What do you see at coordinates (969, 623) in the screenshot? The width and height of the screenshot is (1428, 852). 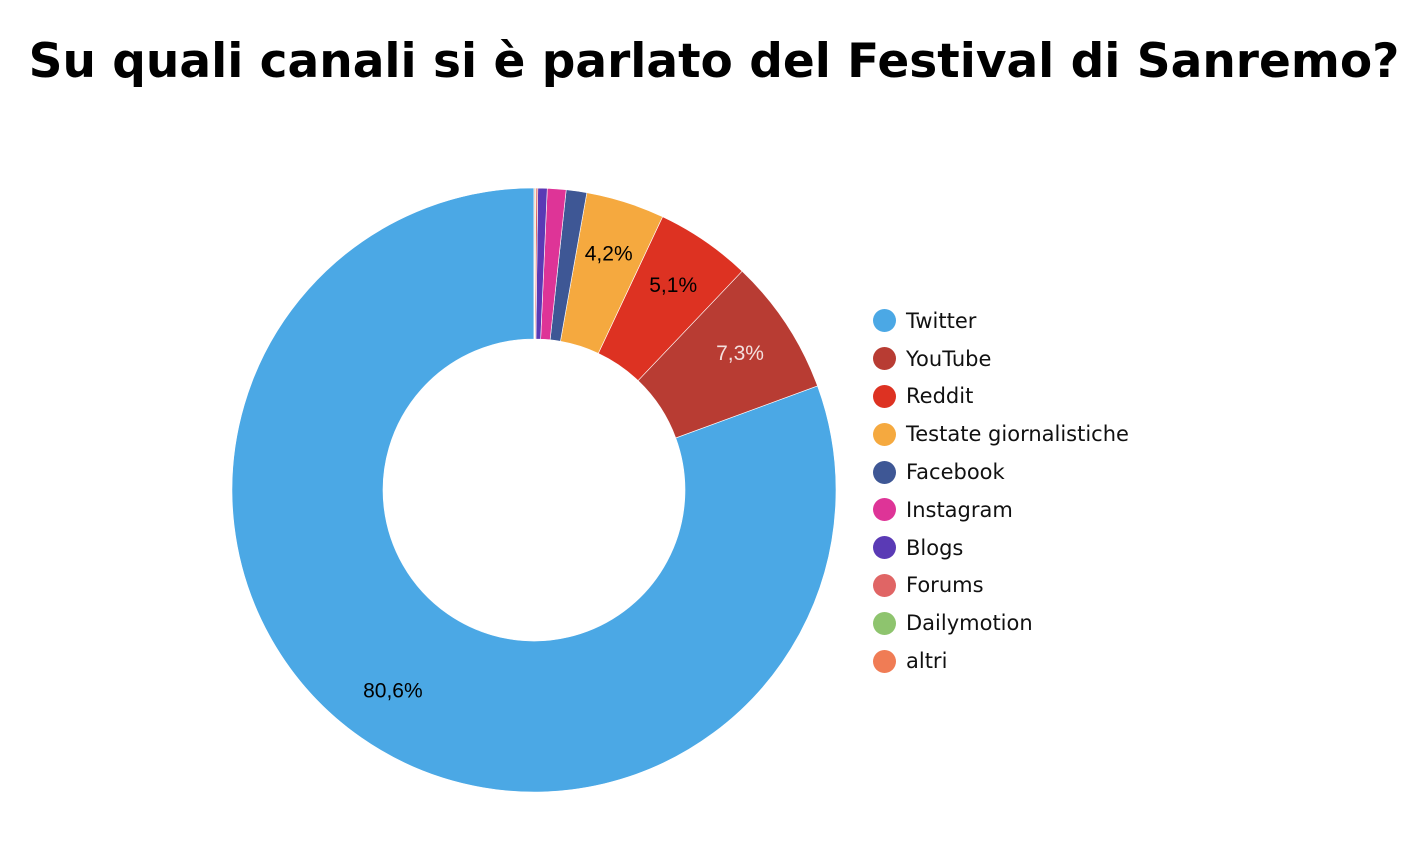 I see `legend-label: Dailymotion` at bounding box center [969, 623].